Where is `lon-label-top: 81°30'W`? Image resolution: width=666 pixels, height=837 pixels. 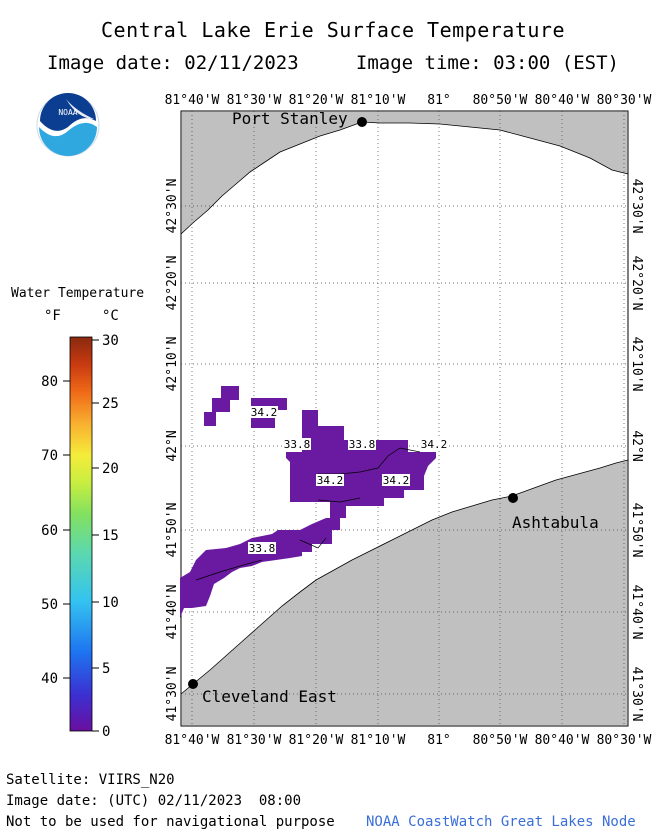
lon-label-top: 81°30'W is located at coordinates (254, 100).